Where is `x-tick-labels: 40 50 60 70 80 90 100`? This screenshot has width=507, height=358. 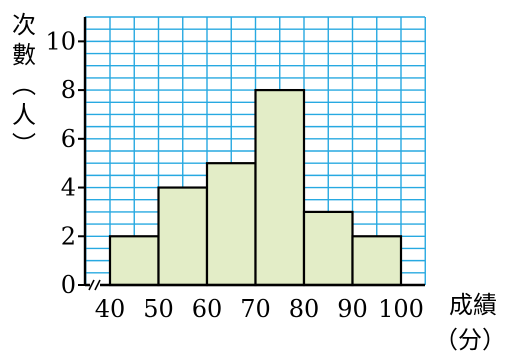
x-tick-labels: 40 50 60 70 80 90 100 is located at coordinates (259, 309).